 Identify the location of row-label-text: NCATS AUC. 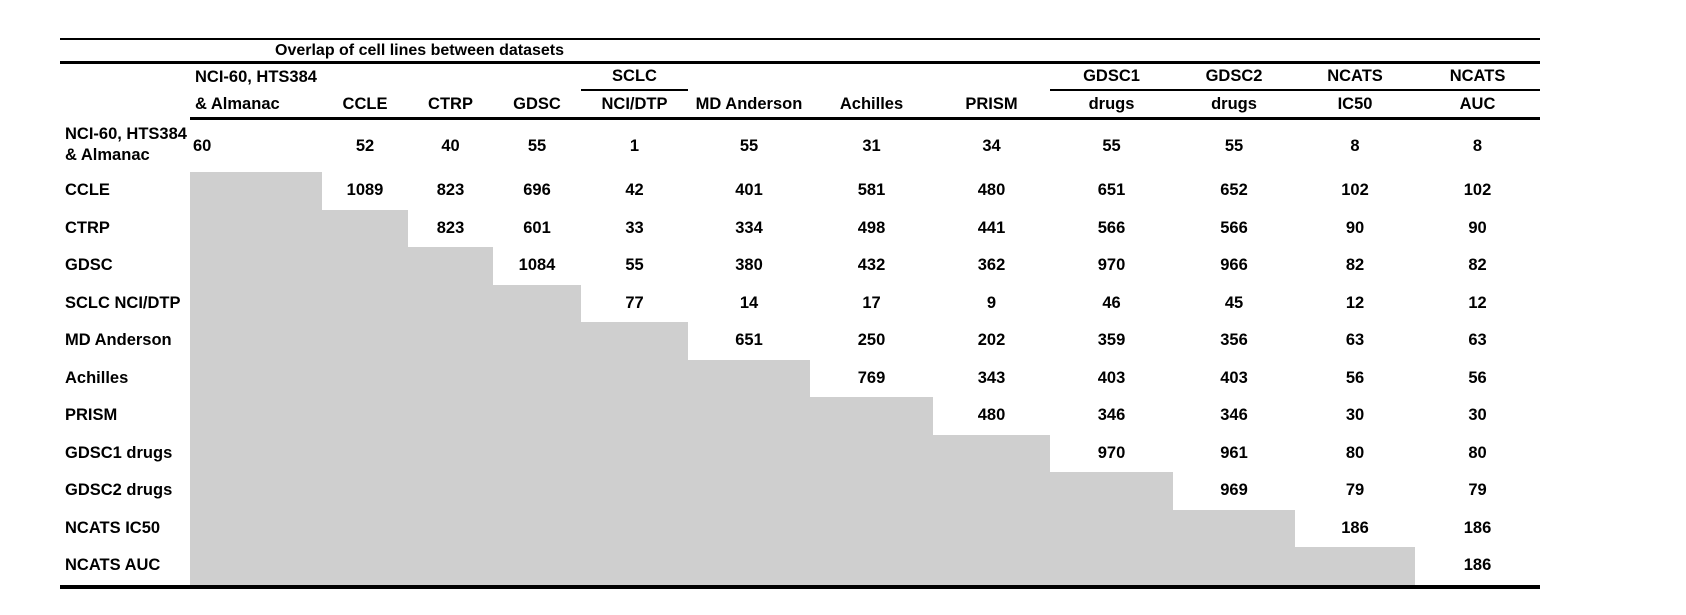
(113, 565).